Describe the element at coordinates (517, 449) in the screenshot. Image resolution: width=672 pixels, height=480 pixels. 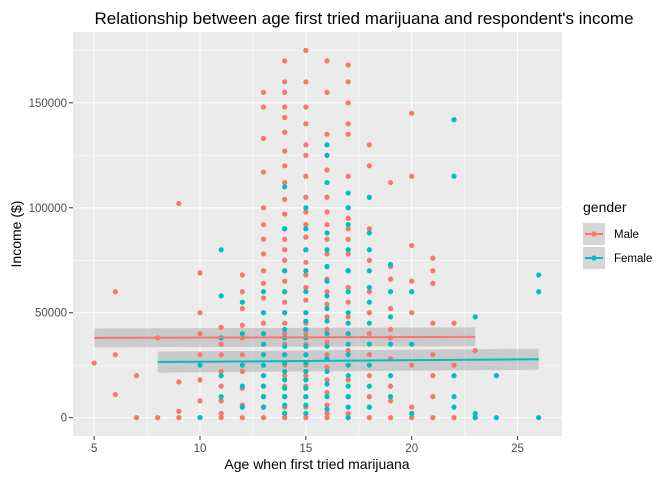
I see `x-tick-label: 25` at that location.